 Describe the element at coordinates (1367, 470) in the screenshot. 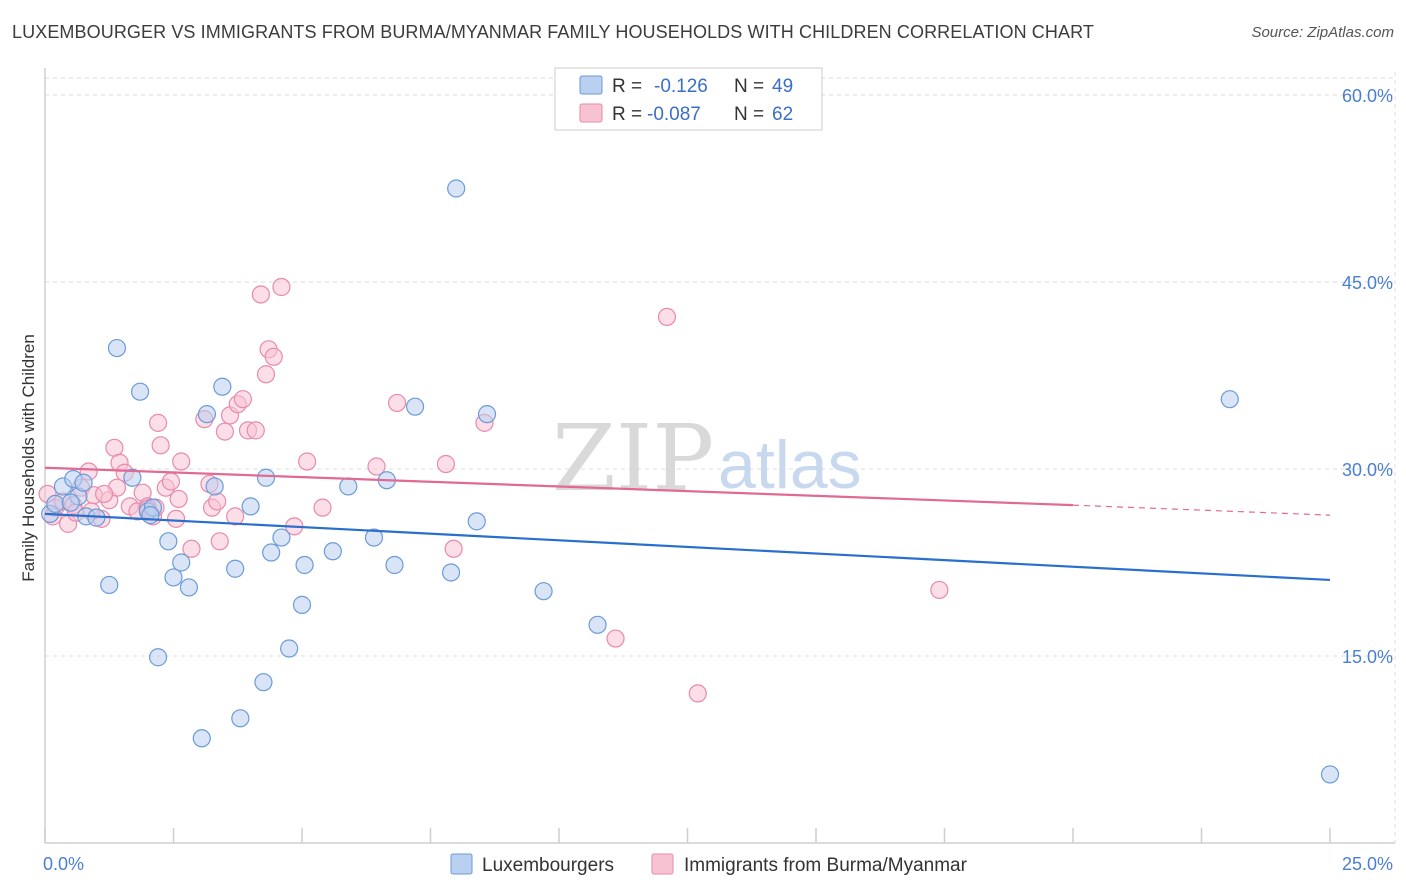

I see `y-tick-label-1: 30.0%` at that location.